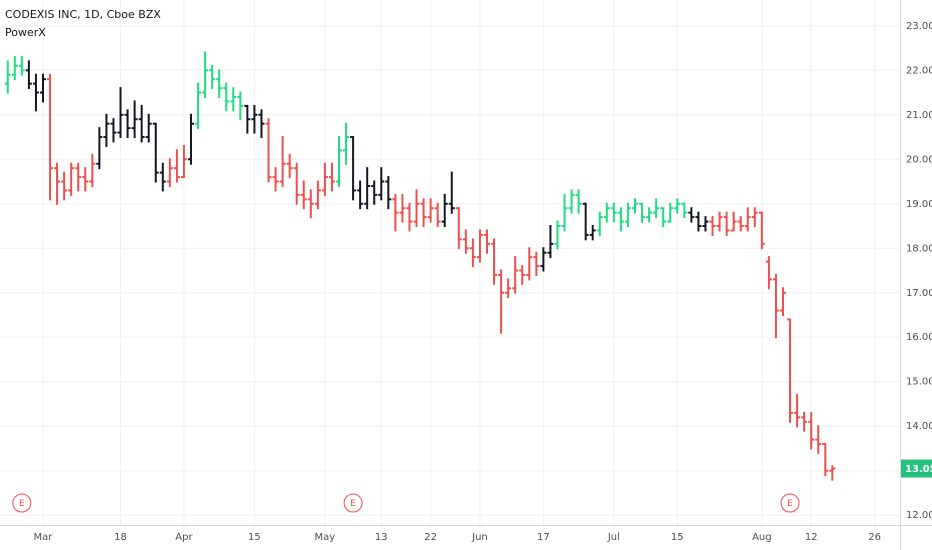 Image resolution: width=932 pixels, height=550 pixels. Describe the element at coordinates (919, 159) in the screenshot. I see `y-tick-label: 20.00` at that location.